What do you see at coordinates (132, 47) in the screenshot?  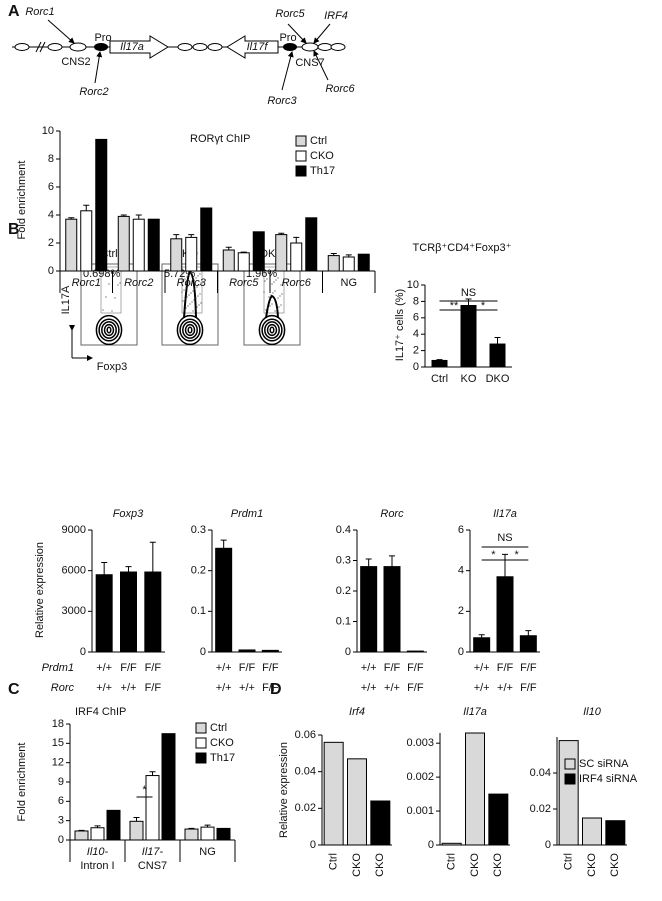 I see `diagram-label: Il17a` at bounding box center [132, 47].